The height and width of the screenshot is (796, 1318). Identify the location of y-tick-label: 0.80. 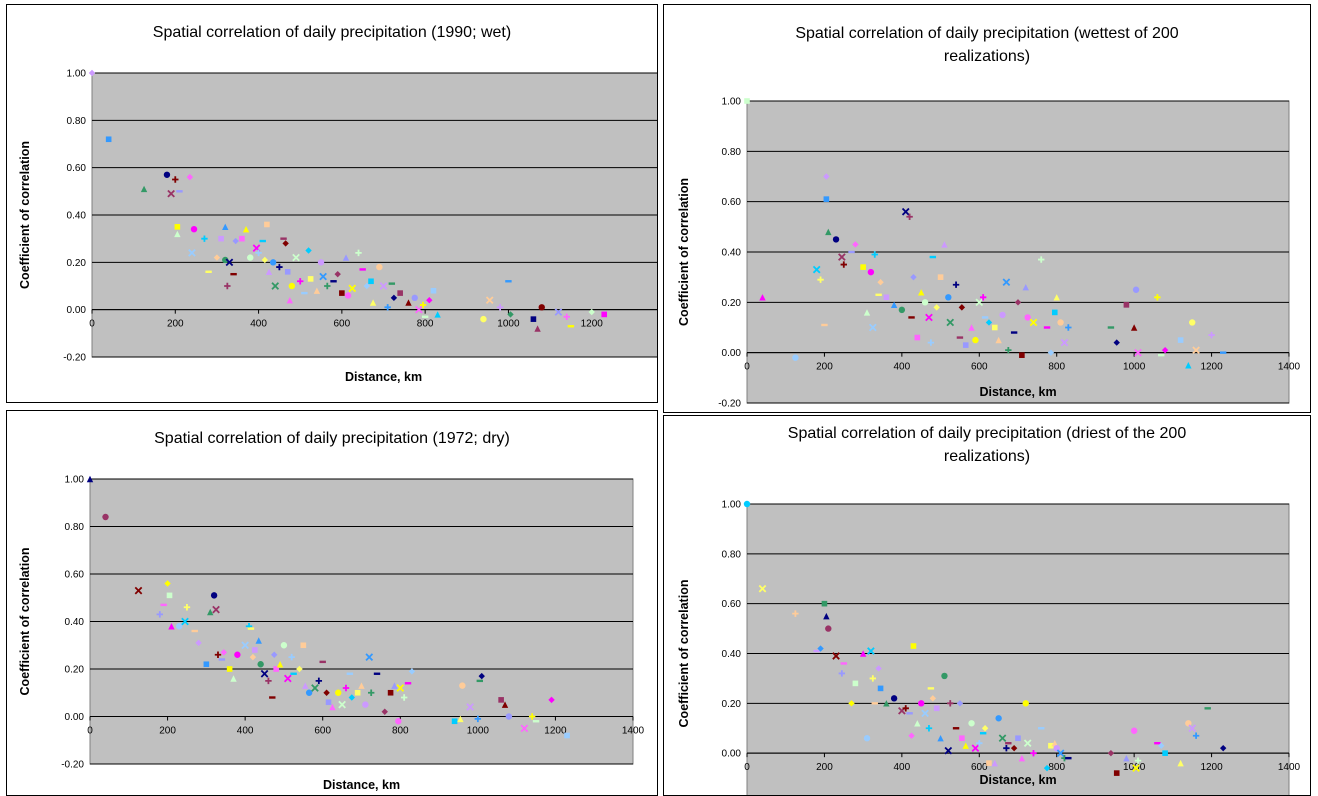
(75, 527).